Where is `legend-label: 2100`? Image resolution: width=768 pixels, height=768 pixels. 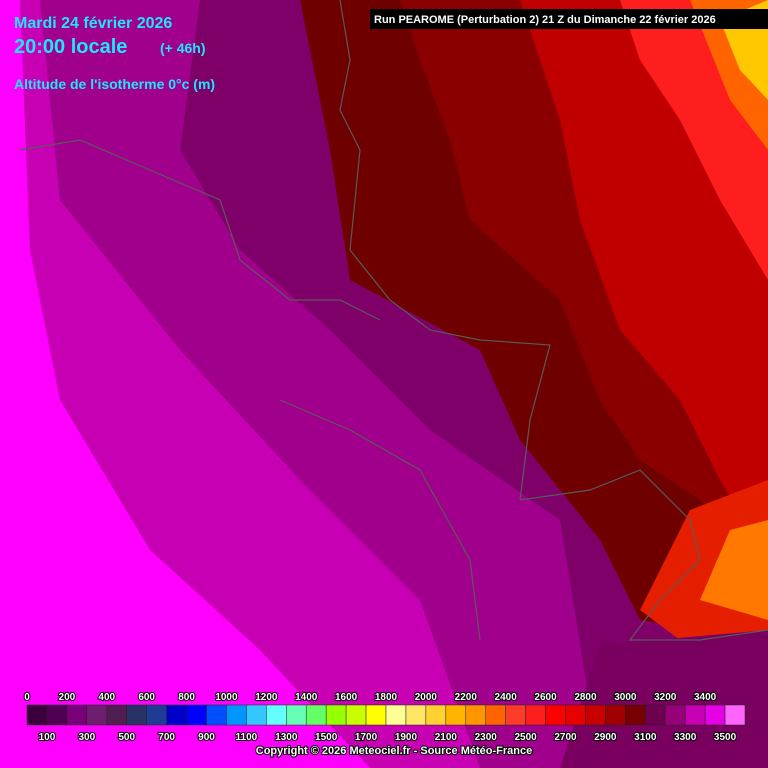
legend-label: 2100 is located at coordinates (446, 737).